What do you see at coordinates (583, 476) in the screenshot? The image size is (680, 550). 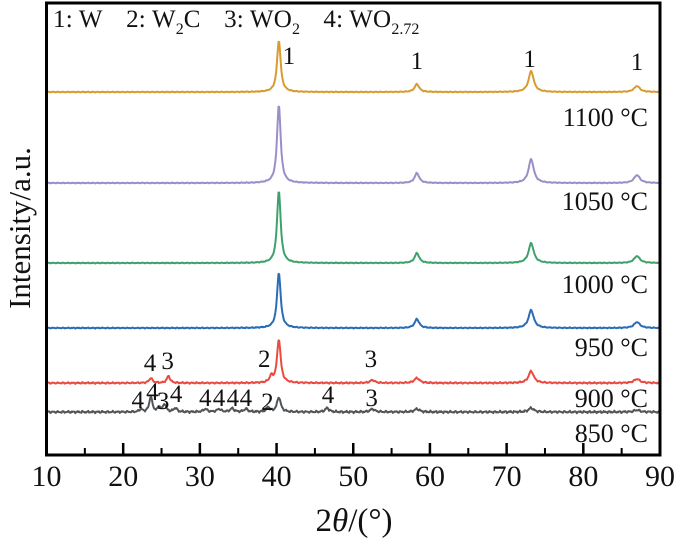 I see `x-tick-label-80: 80` at bounding box center [583, 476].